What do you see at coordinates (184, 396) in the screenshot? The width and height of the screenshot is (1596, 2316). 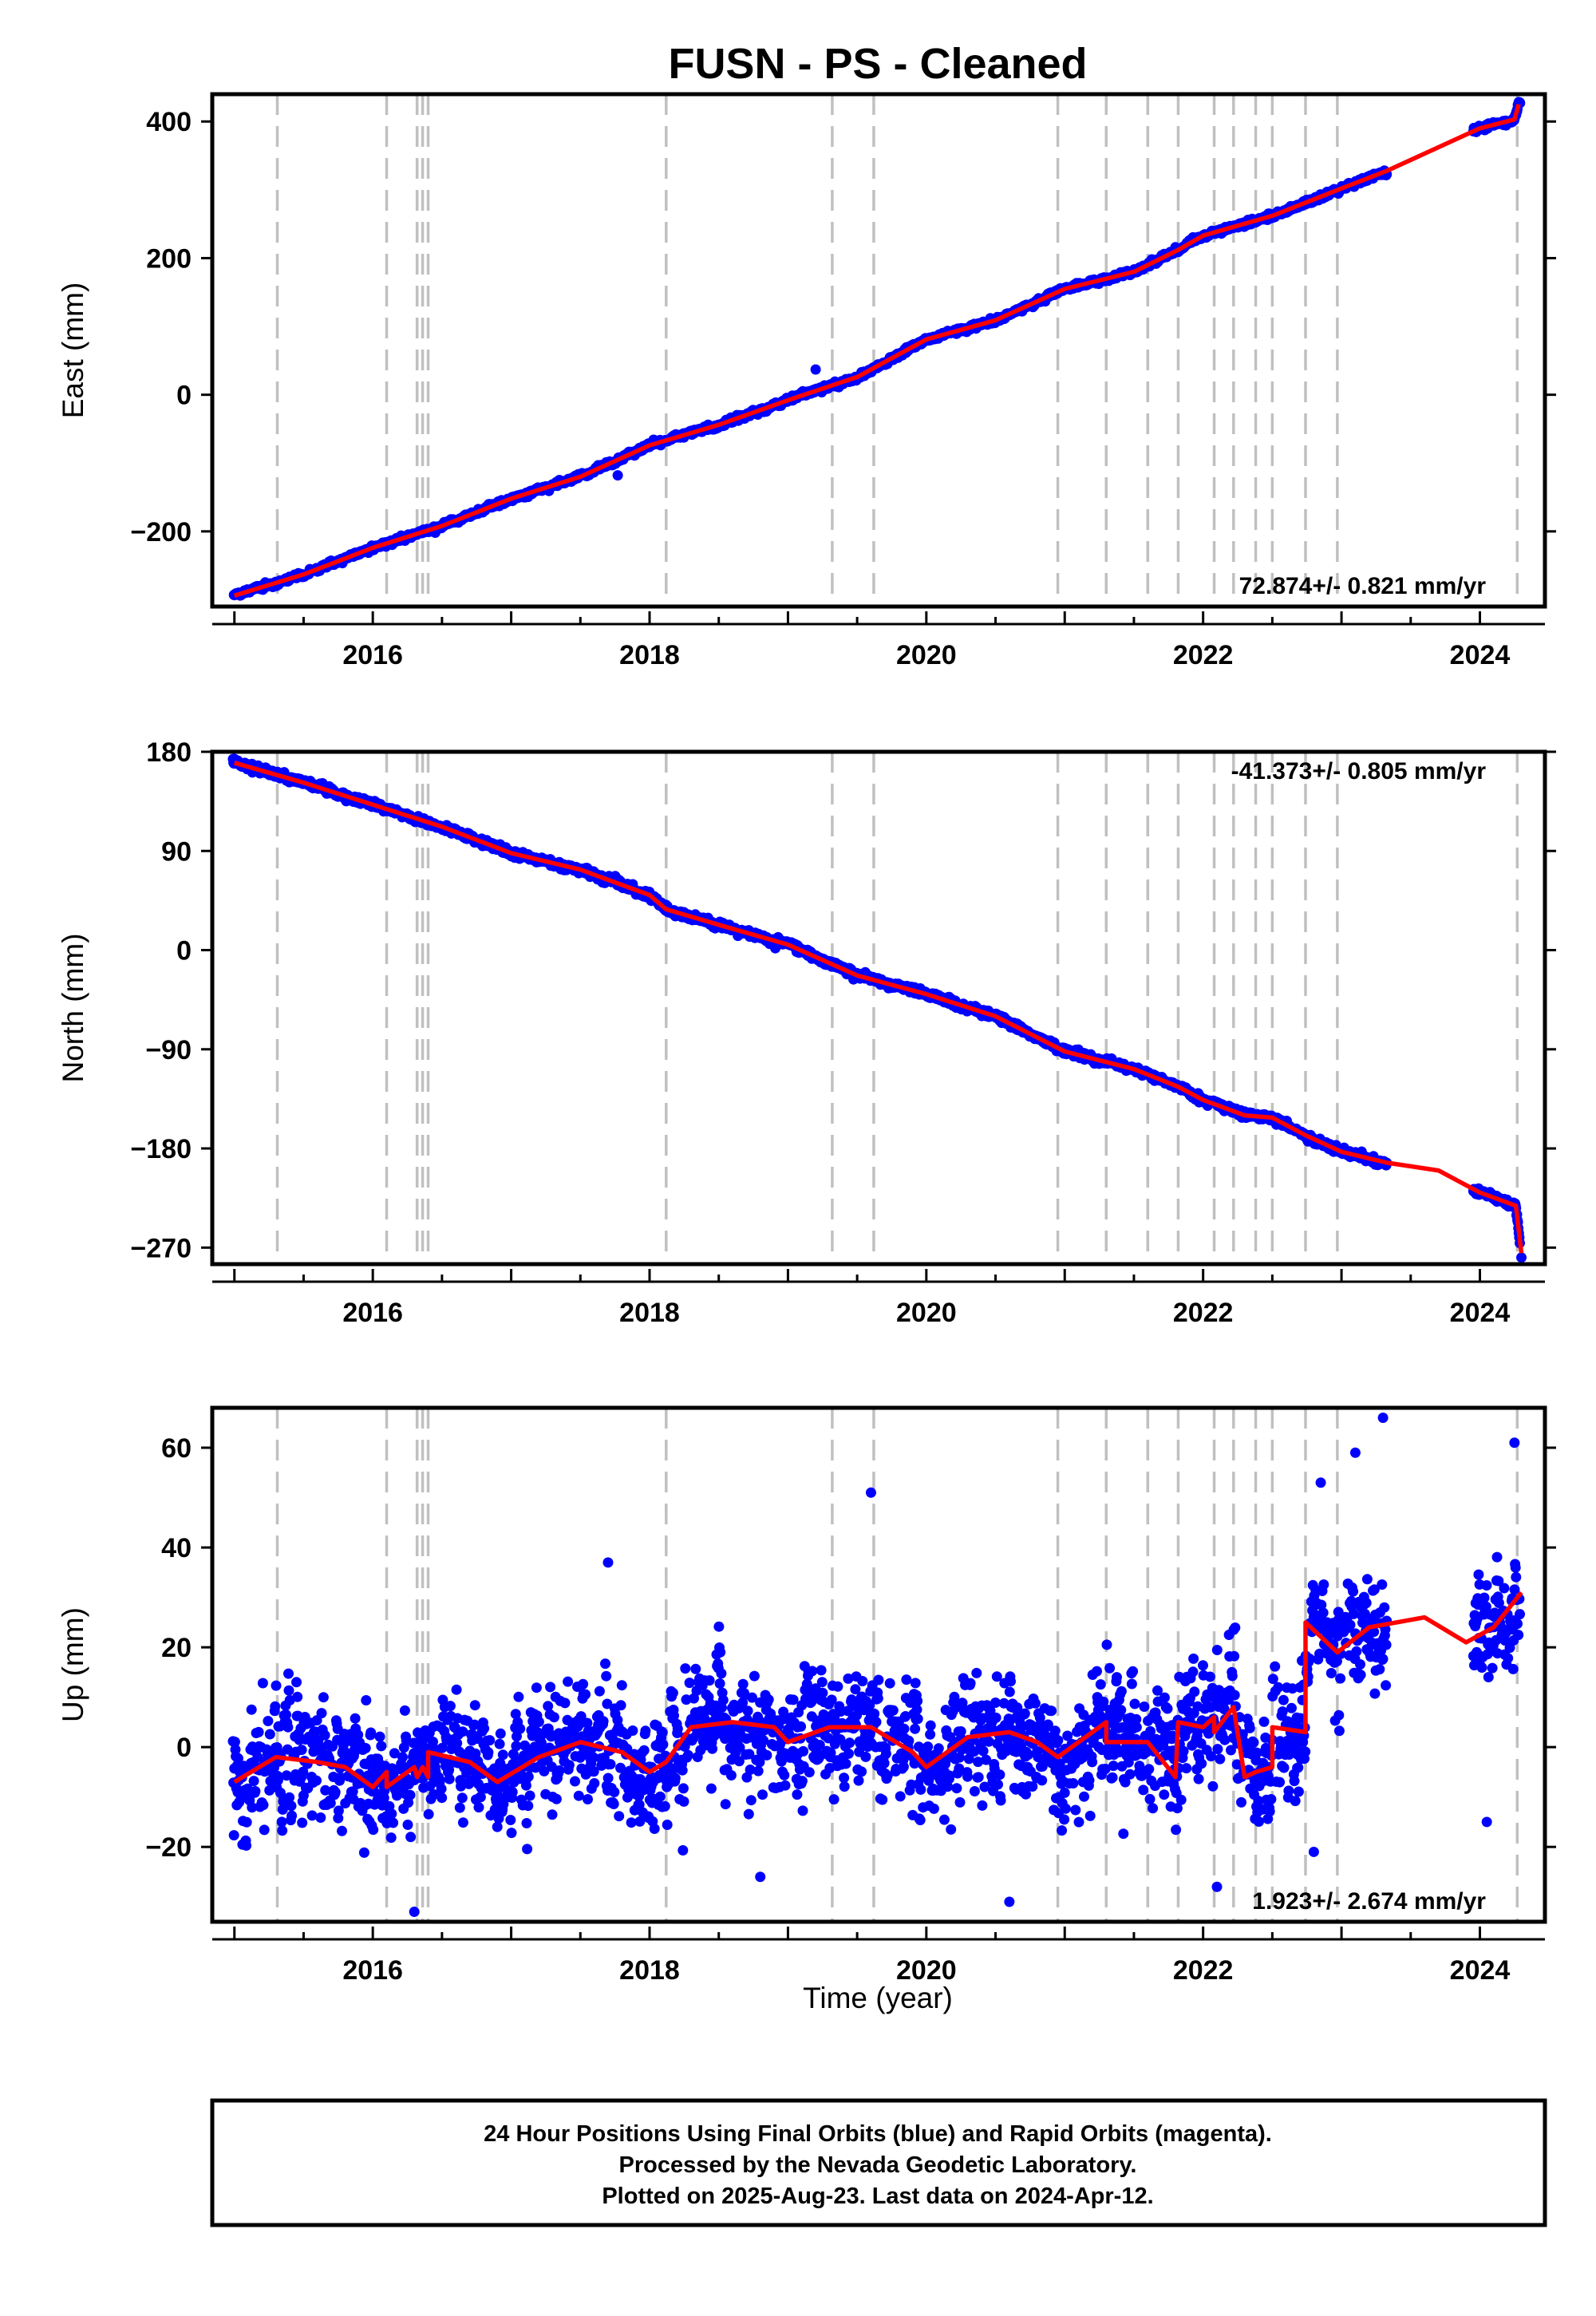 I see `east-ytick-label: 0` at bounding box center [184, 396].